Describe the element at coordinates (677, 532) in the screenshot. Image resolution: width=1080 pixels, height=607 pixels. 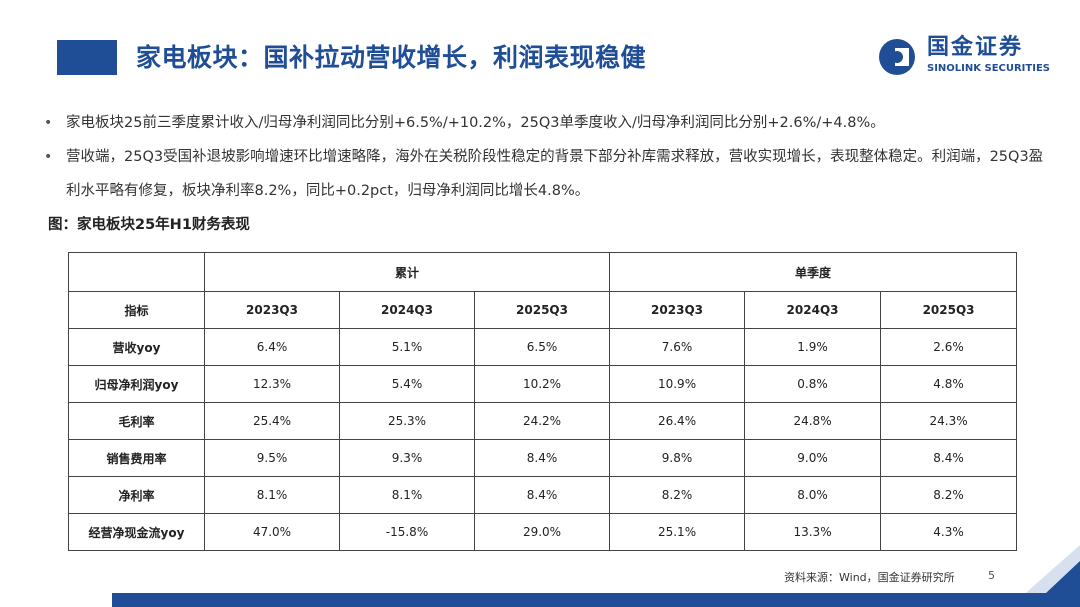
I see `table-cell: 25.1%` at that location.